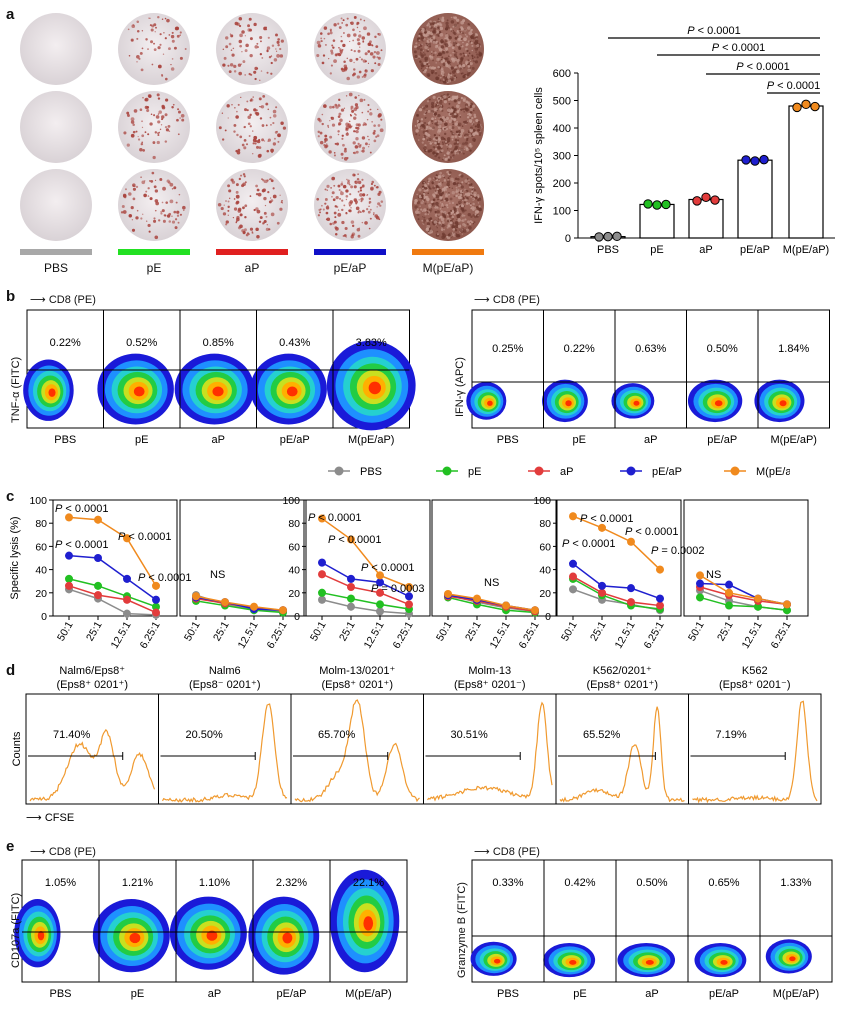  I want to click on e-left-label-ap: aP, so click(214, 994).